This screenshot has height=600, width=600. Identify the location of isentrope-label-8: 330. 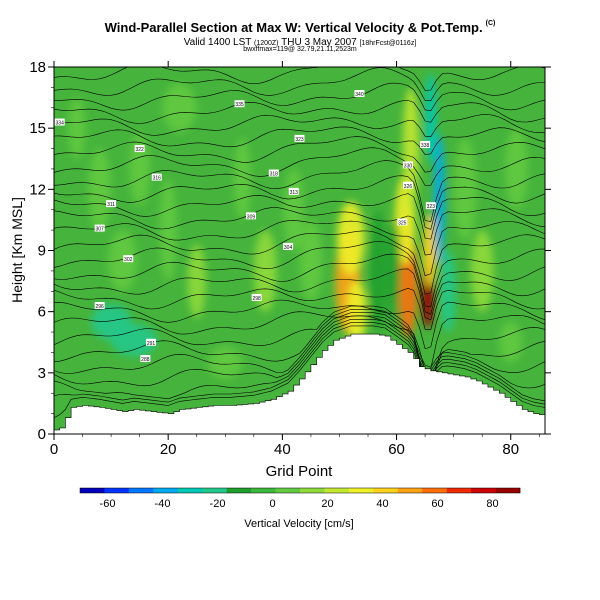
(407, 165).